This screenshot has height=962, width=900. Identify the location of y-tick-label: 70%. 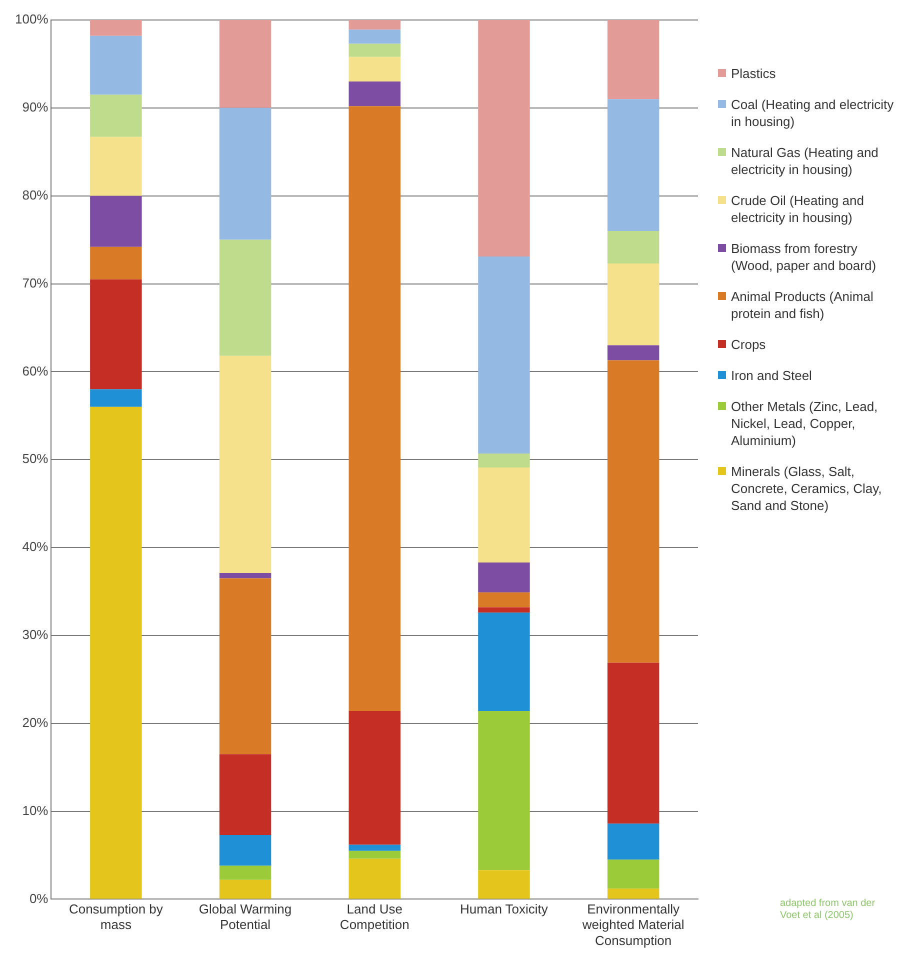
(35, 282).